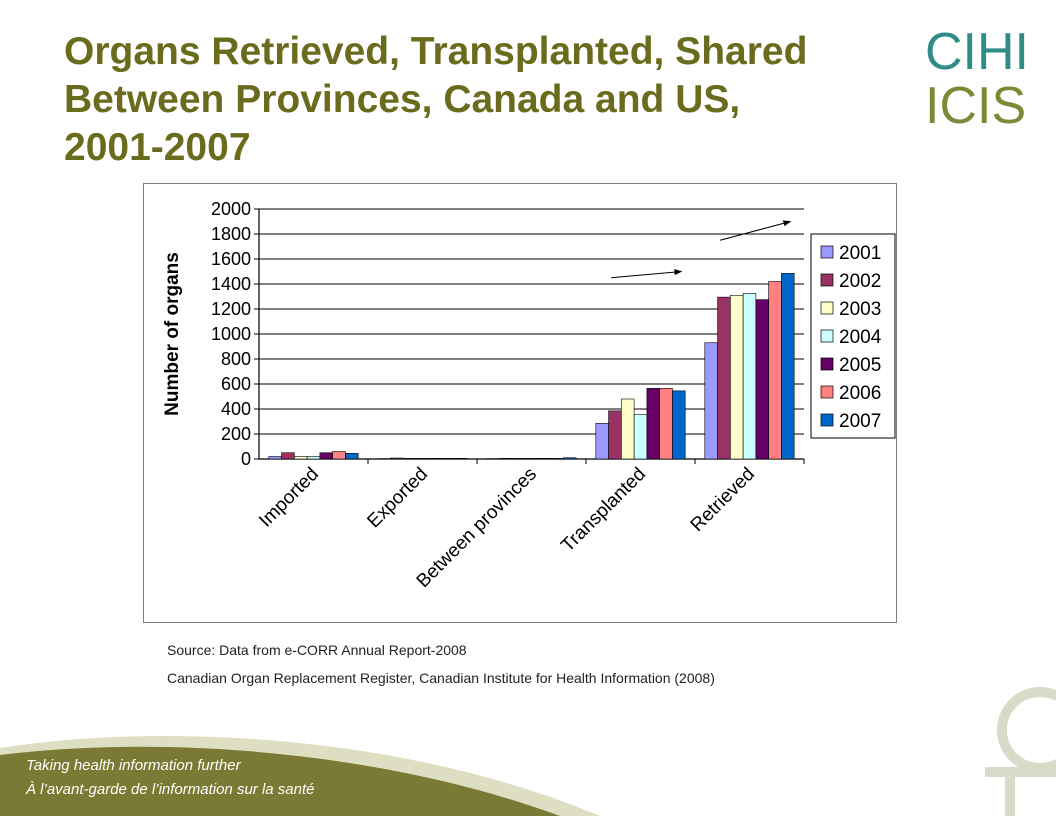  What do you see at coordinates (860, 337) in the screenshot?
I see `legend-label: 2004` at bounding box center [860, 337].